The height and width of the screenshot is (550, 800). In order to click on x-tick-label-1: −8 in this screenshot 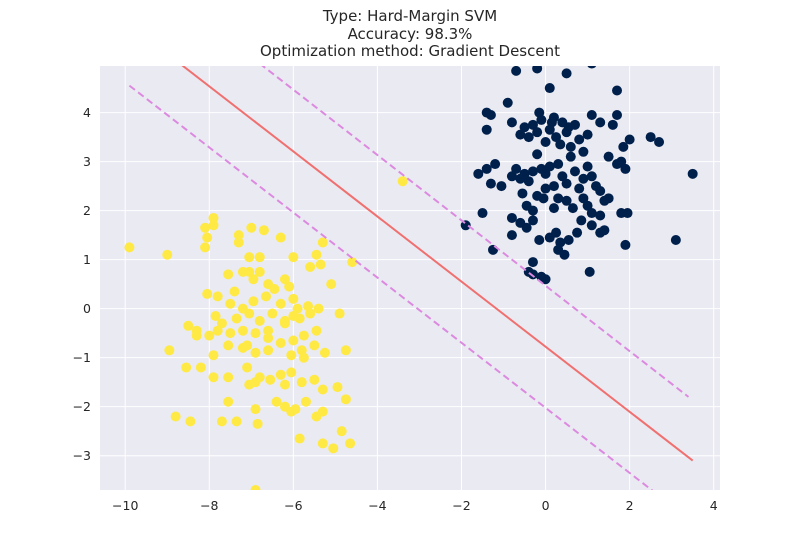, I will do `click(209, 505)`.